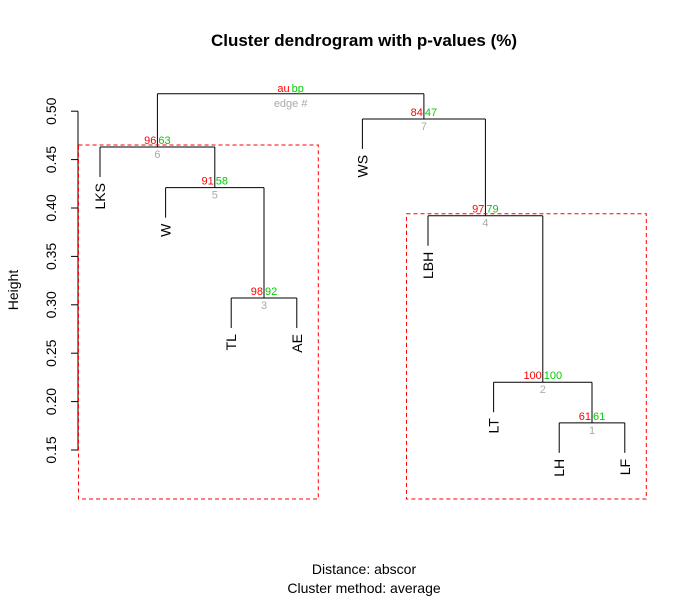 The height and width of the screenshot is (600, 688). What do you see at coordinates (364, 588) in the screenshot?
I see `method-caption: Cluster method: average` at bounding box center [364, 588].